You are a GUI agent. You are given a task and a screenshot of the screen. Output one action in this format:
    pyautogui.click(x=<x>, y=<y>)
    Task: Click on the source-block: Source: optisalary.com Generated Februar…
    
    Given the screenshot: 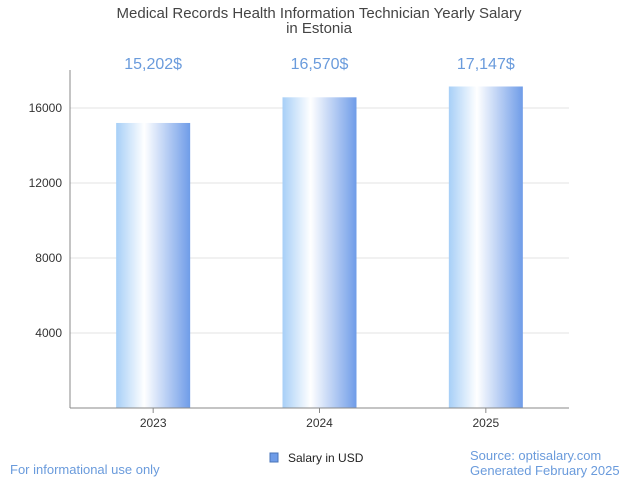 What is the action you would take?
    pyautogui.click(x=545, y=463)
    